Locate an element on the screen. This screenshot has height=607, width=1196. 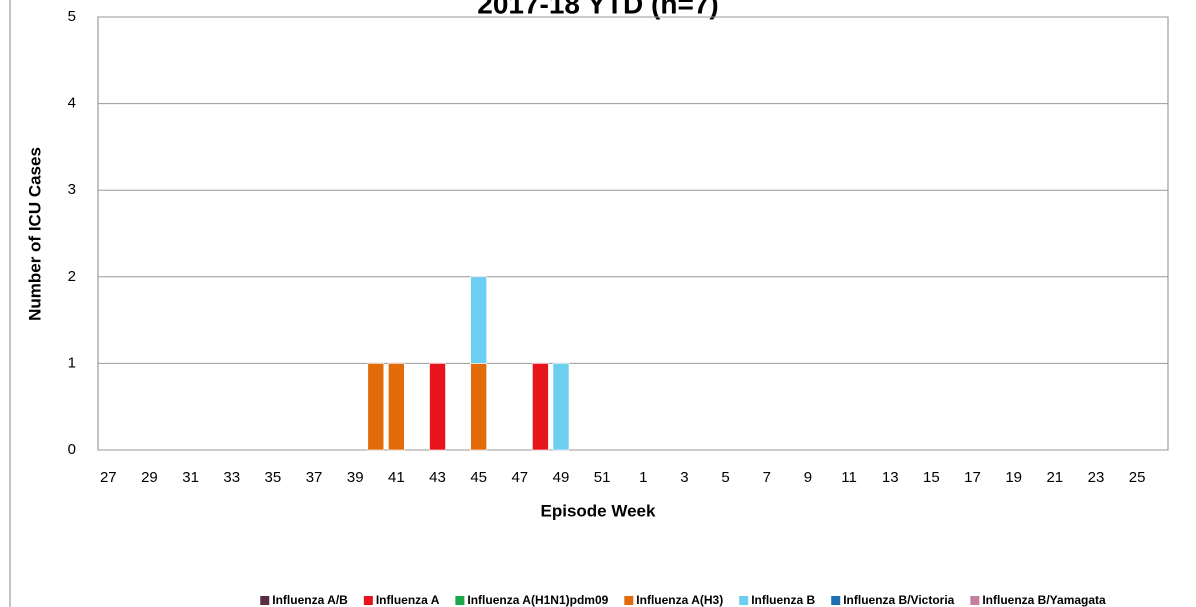
y-tick-label: 1 is located at coordinates (72, 362).